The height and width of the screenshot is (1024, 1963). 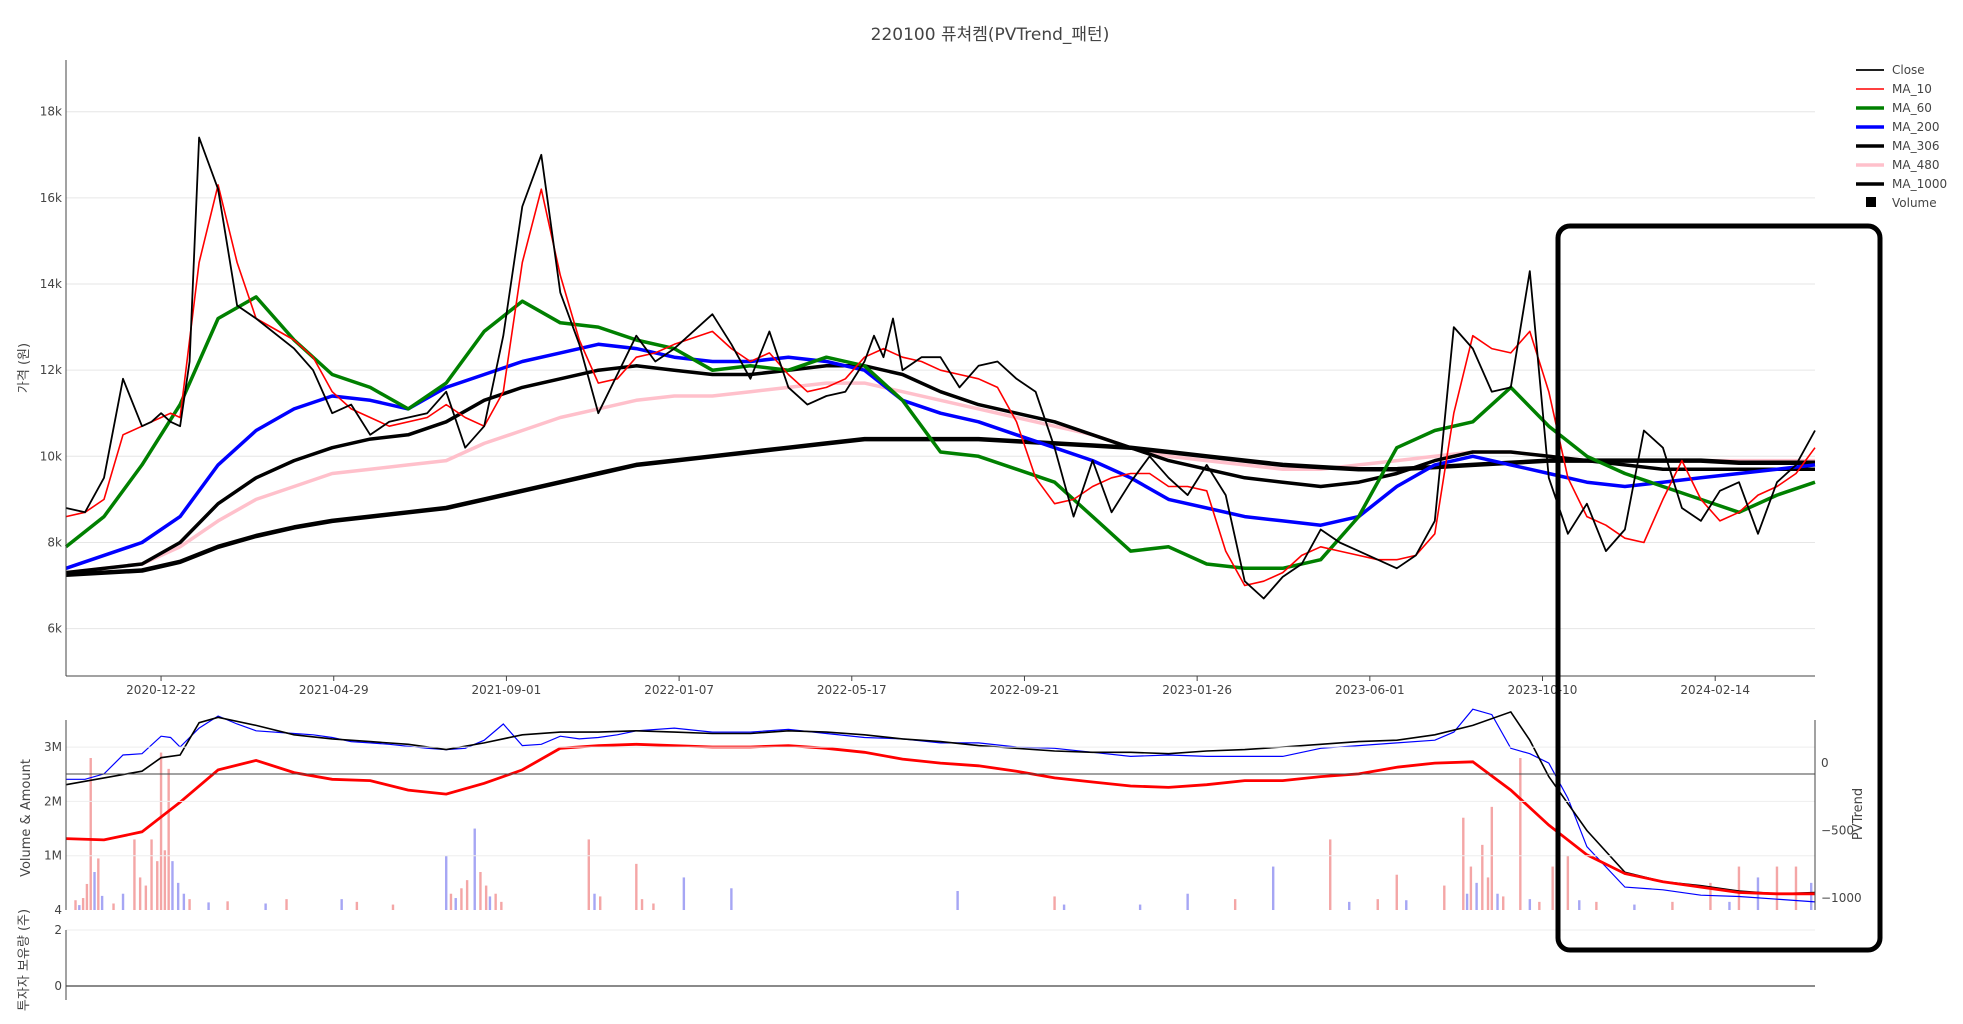 I want to click on legend-label: MA_306, so click(x=1915, y=146).